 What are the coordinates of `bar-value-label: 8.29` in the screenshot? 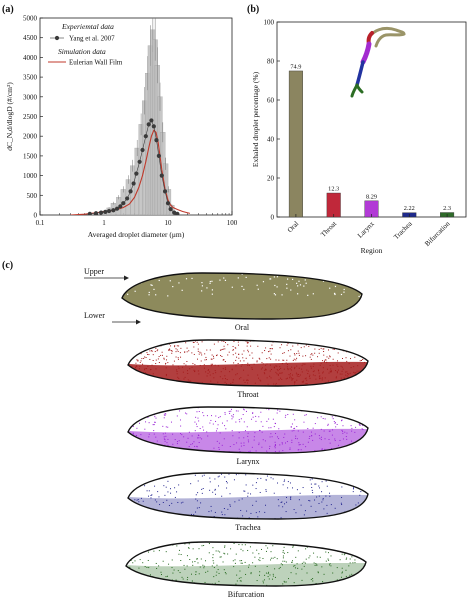 It's located at (371, 196).